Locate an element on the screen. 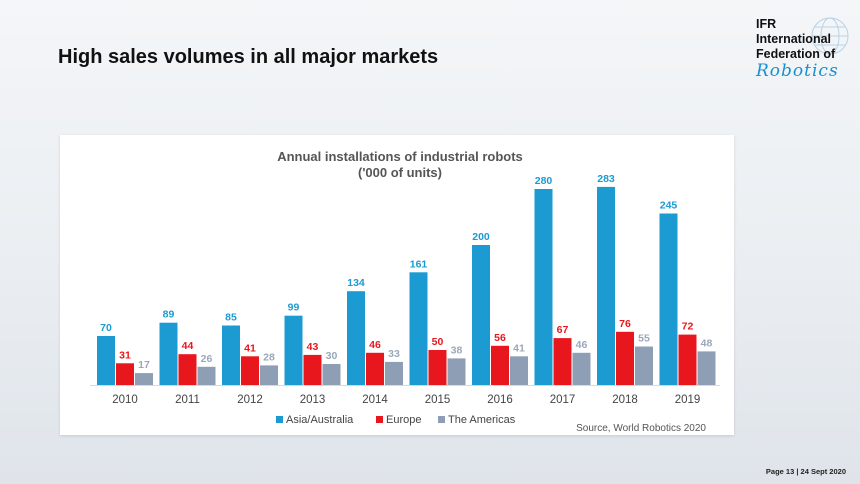  bar-asia-australia-2014 is located at coordinates (356, 338).